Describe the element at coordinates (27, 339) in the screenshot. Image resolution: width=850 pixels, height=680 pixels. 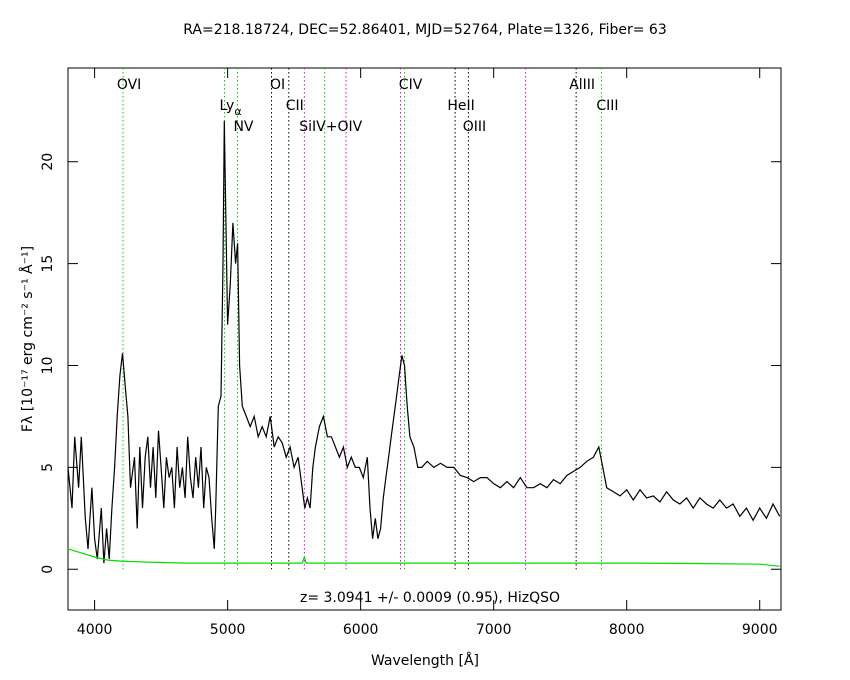
I see `y-axis-label: Fλ [10⁻¹⁷ erg cm⁻² s⁻¹ Å⁻¹]` at that location.